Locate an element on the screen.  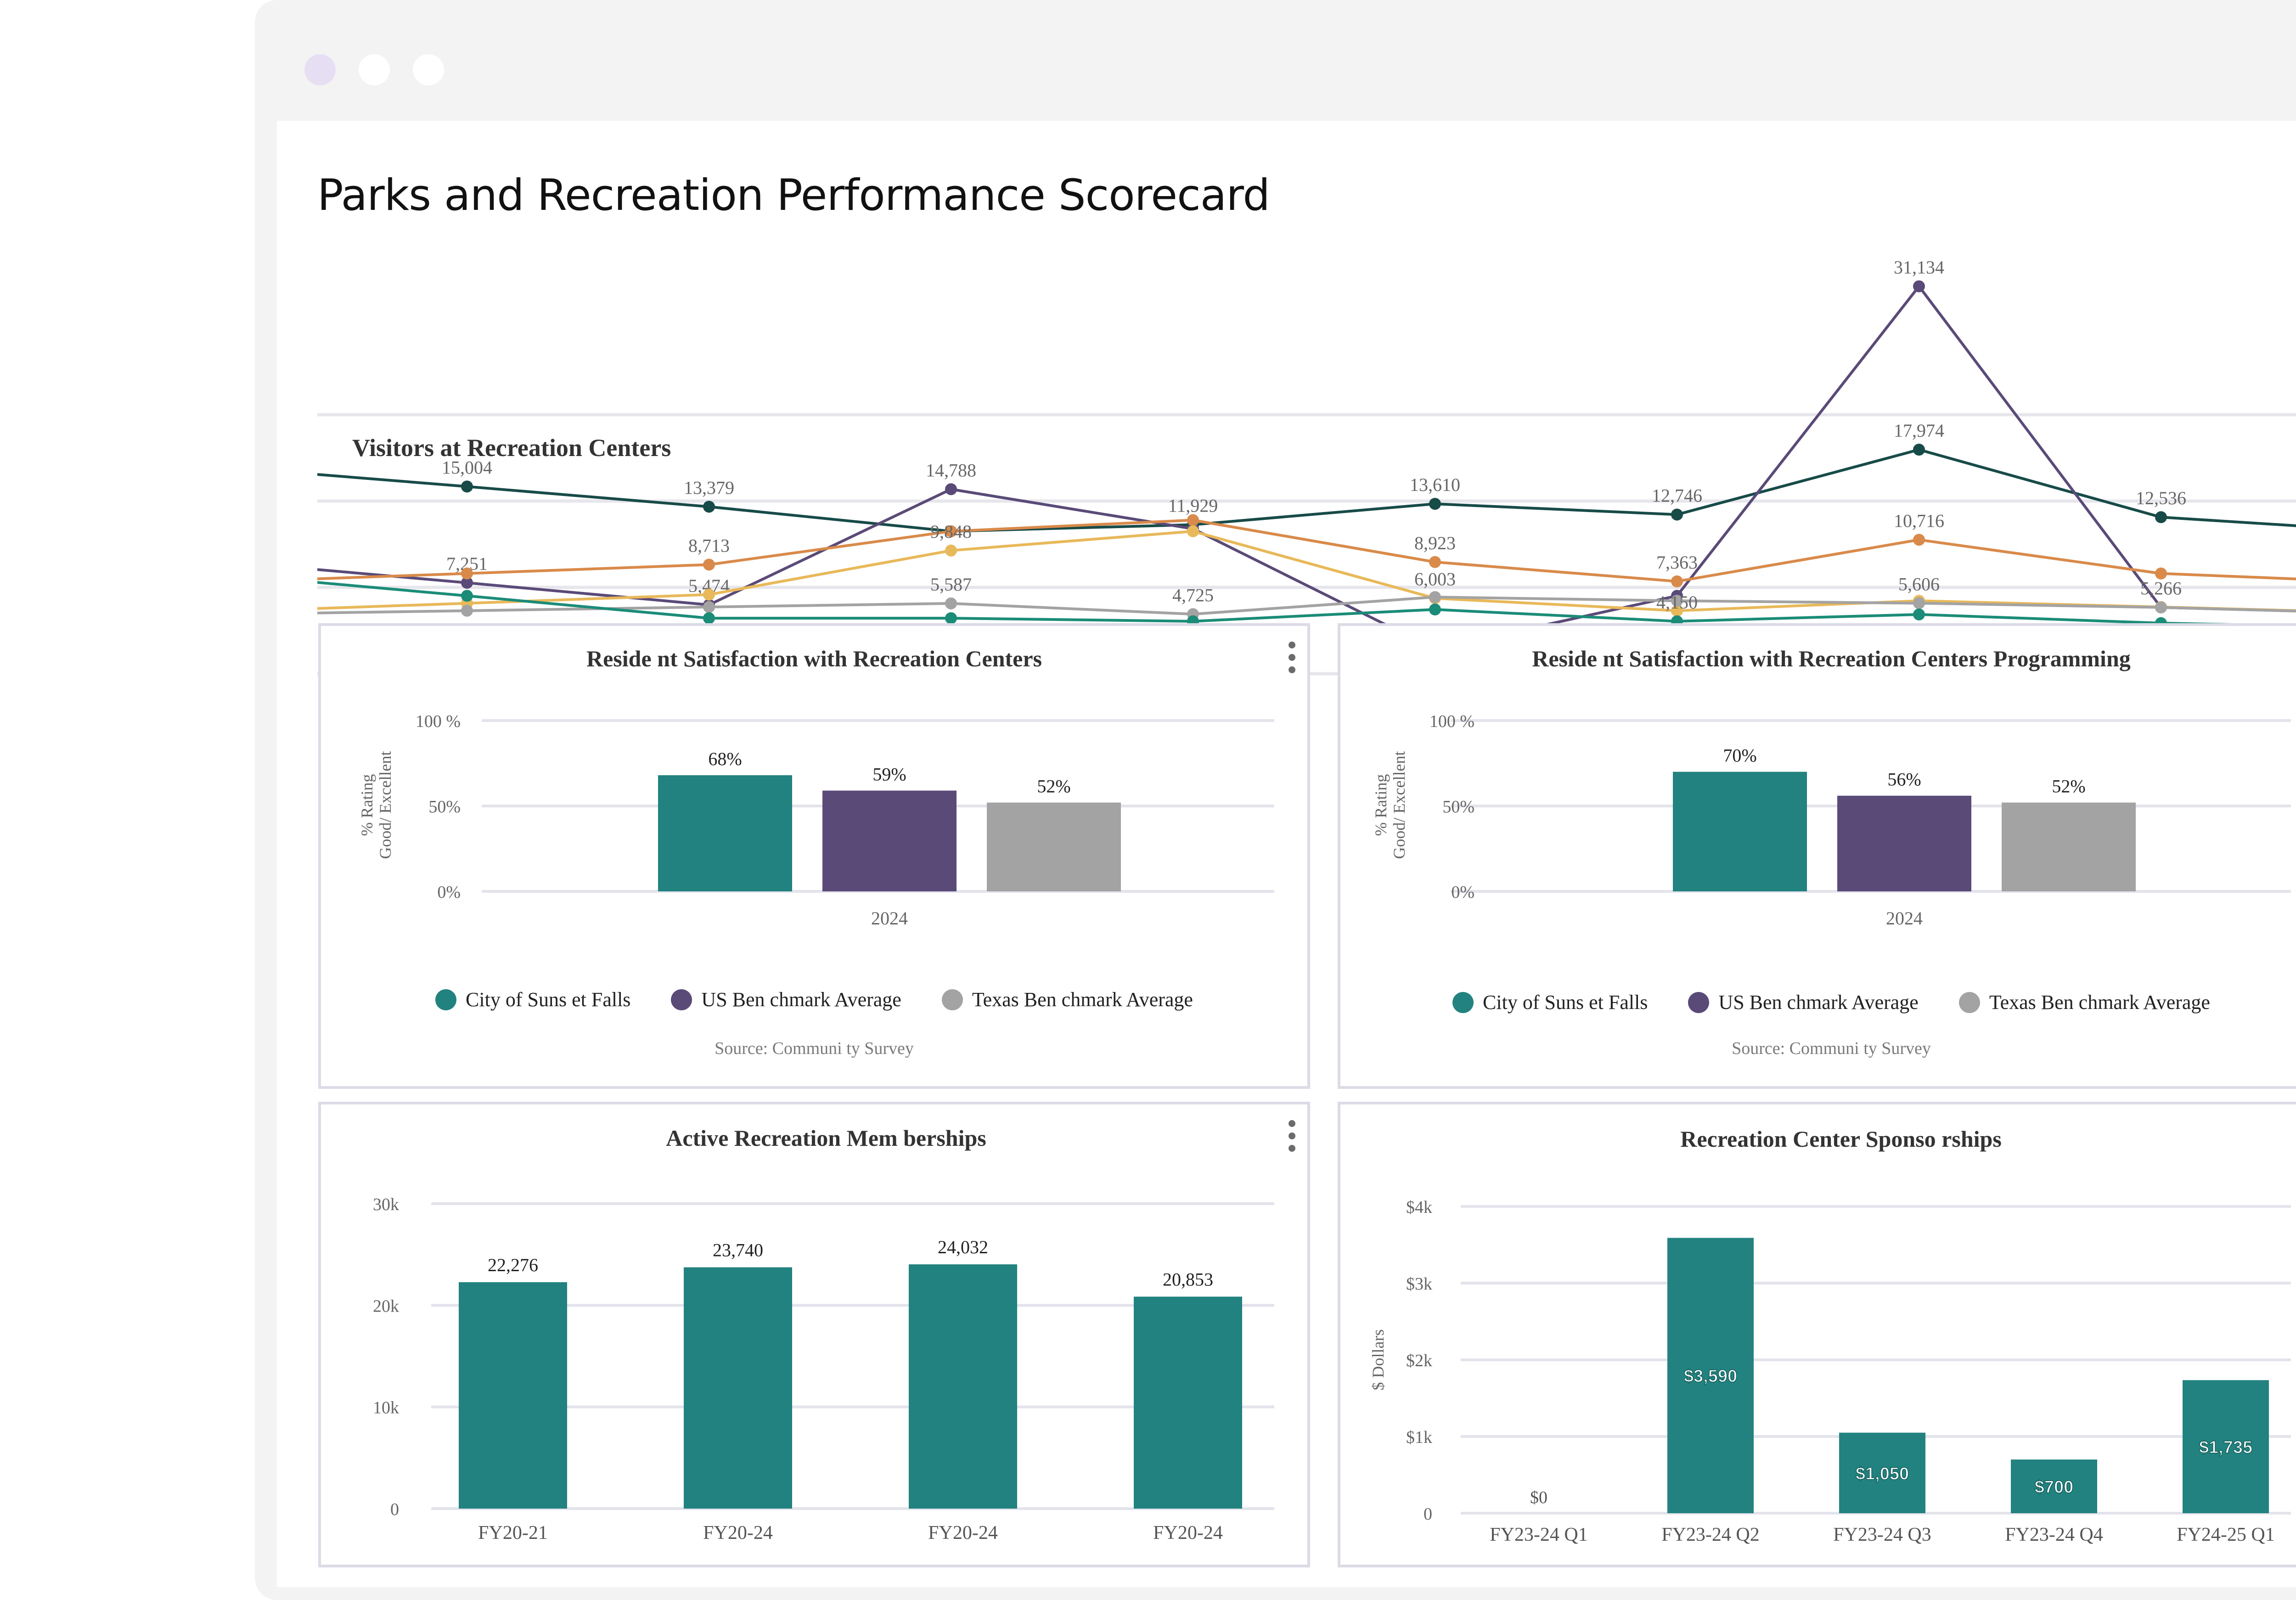
y-tick-label: 30k is located at coordinates (386, 1205).